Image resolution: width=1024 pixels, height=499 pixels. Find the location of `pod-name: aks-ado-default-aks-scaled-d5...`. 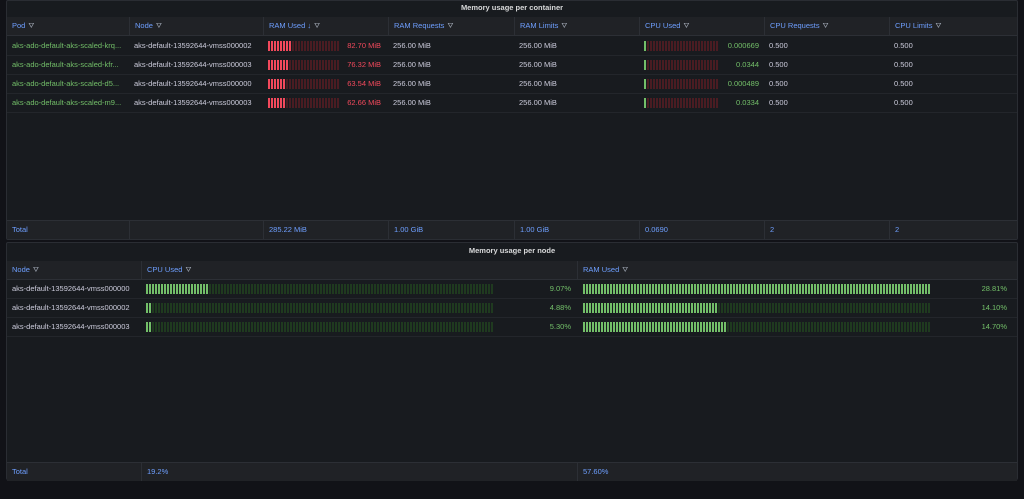

pod-name: aks-ado-default-aks-scaled-d5... is located at coordinates (66, 83).